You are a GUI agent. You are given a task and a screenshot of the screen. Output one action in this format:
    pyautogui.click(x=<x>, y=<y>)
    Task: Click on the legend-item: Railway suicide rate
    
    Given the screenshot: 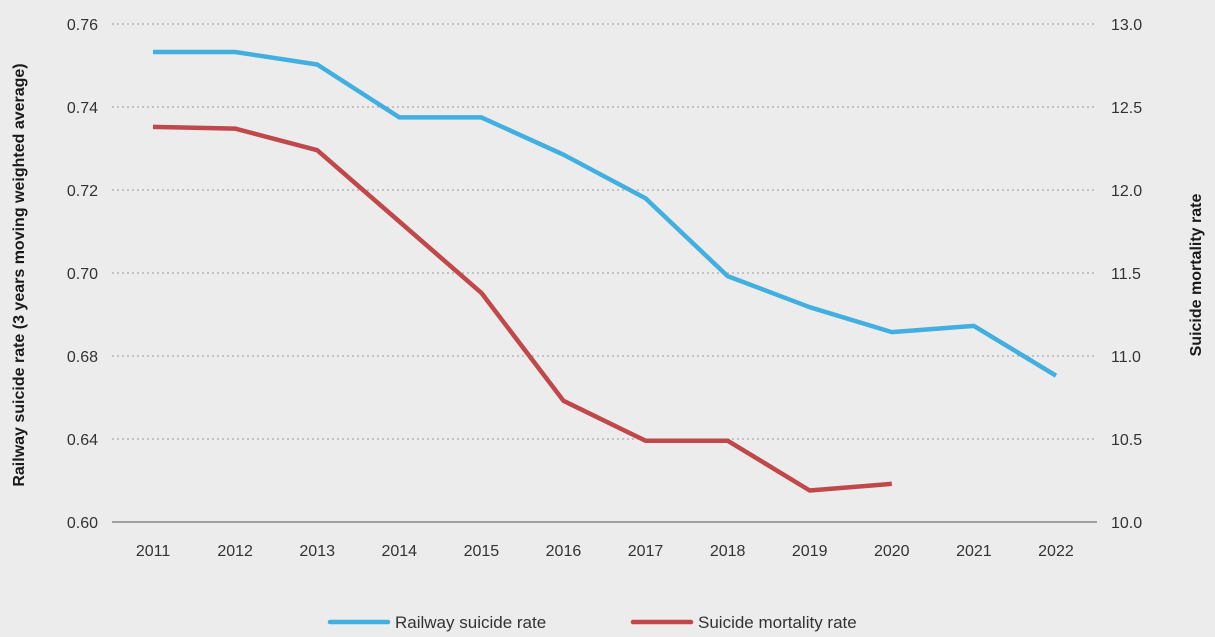 What is the action you would take?
    pyautogui.click(x=436, y=622)
    